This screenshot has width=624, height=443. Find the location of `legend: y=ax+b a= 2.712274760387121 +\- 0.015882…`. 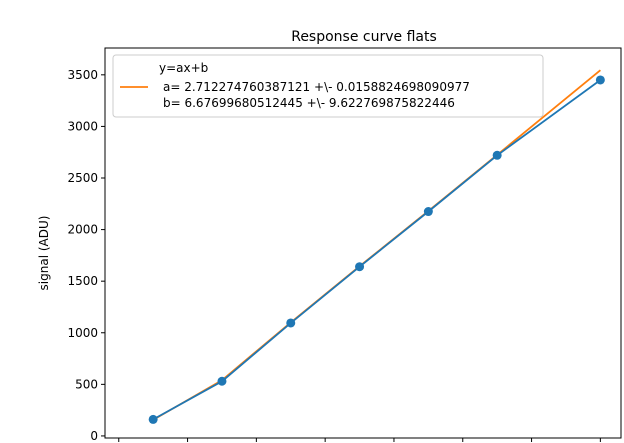

legend: y=ax+b a= 2.712274760387121 +\- 0.015882… is located at coordinates (328, 86).